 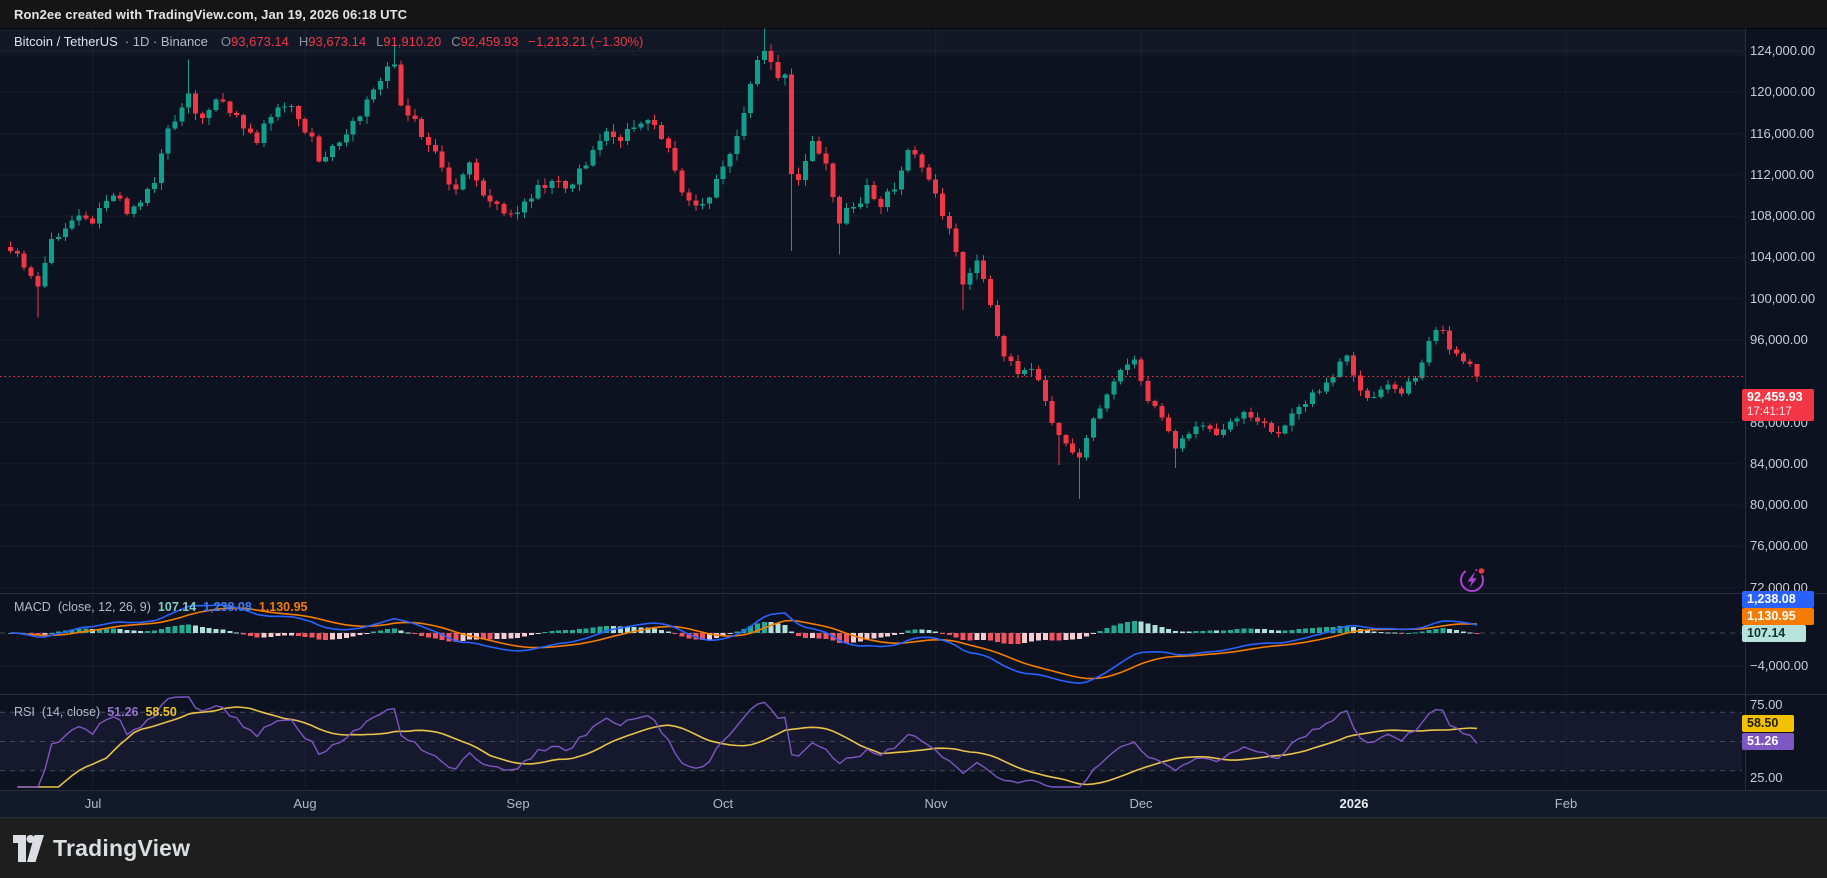 I want to click on axis-tick-label: 112,000.00, so click(x=1782, y=174).